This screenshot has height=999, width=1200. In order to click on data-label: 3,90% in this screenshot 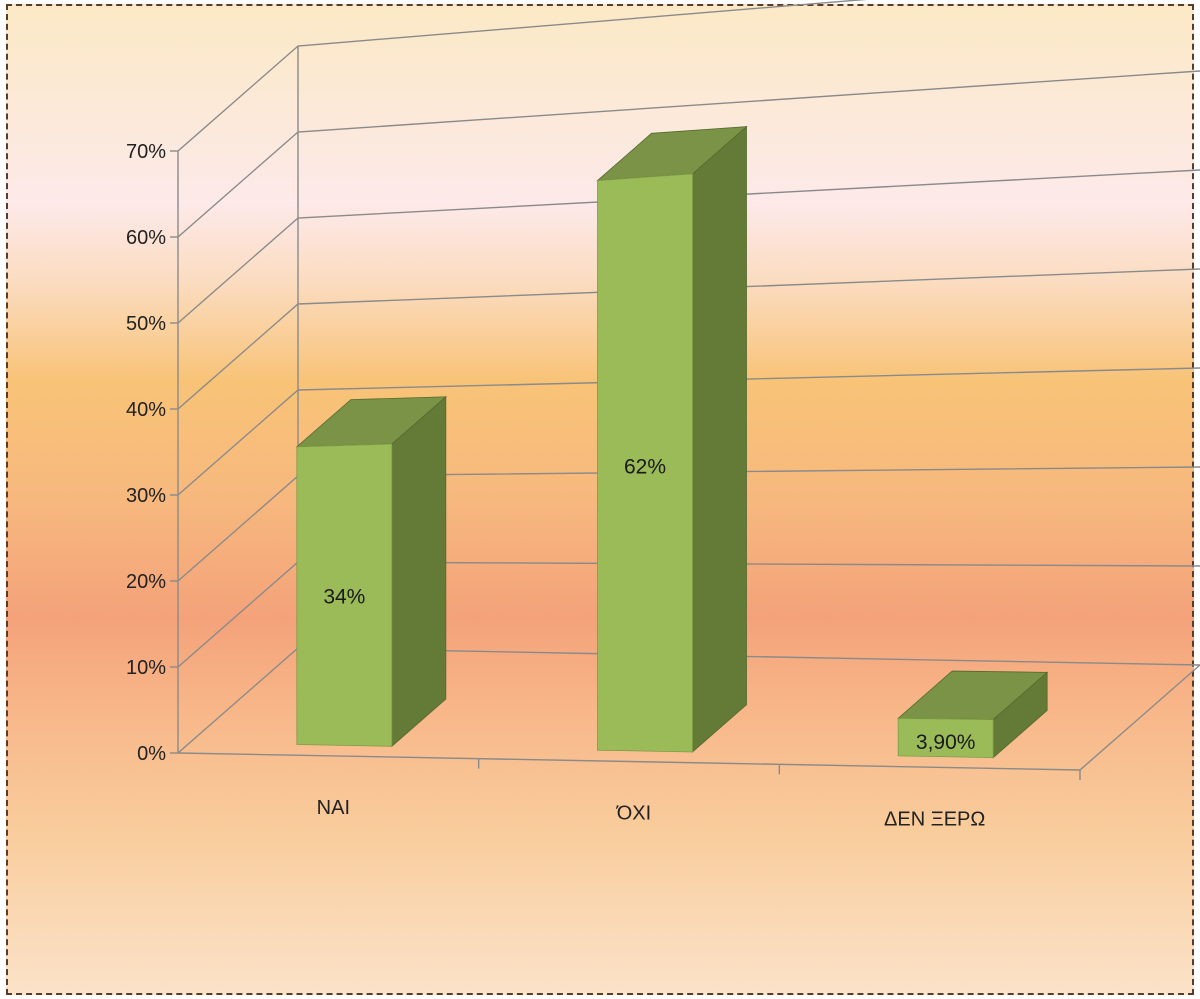, I will do `click(946, 742)`.